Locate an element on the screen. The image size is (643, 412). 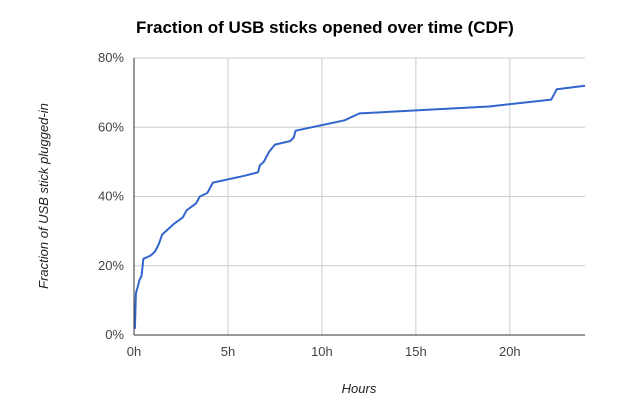
x-tick-label: 15h is located at coordinates (416, 351).